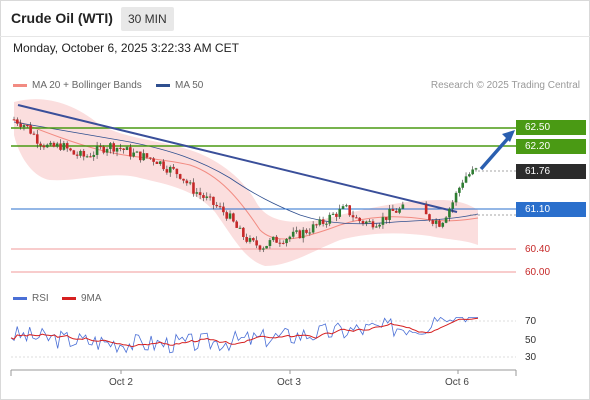  Describe the element at coordinates (295, 18) in the screenshot. I see `chart-header: Crude Oil (WTI) 30 MIN` at that location.